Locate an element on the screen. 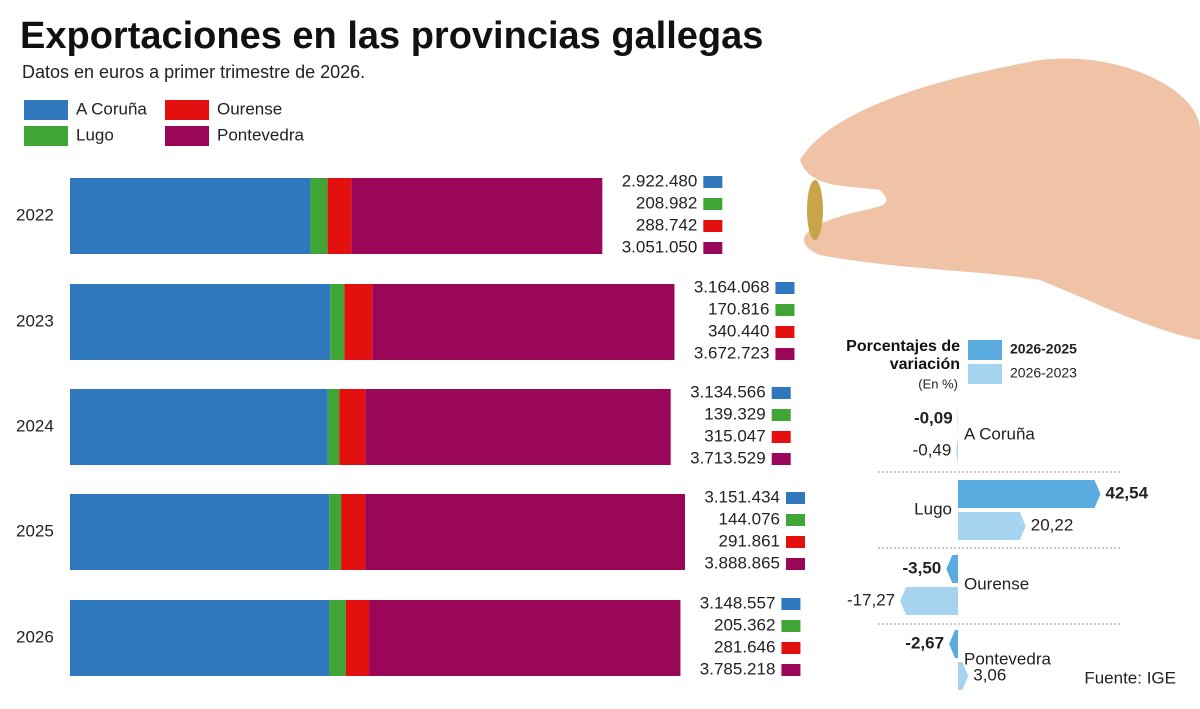 Image resolution: width=1200 pixels, height=709 pixels. value-label: 340.440 is located at coordinates (738, 330).